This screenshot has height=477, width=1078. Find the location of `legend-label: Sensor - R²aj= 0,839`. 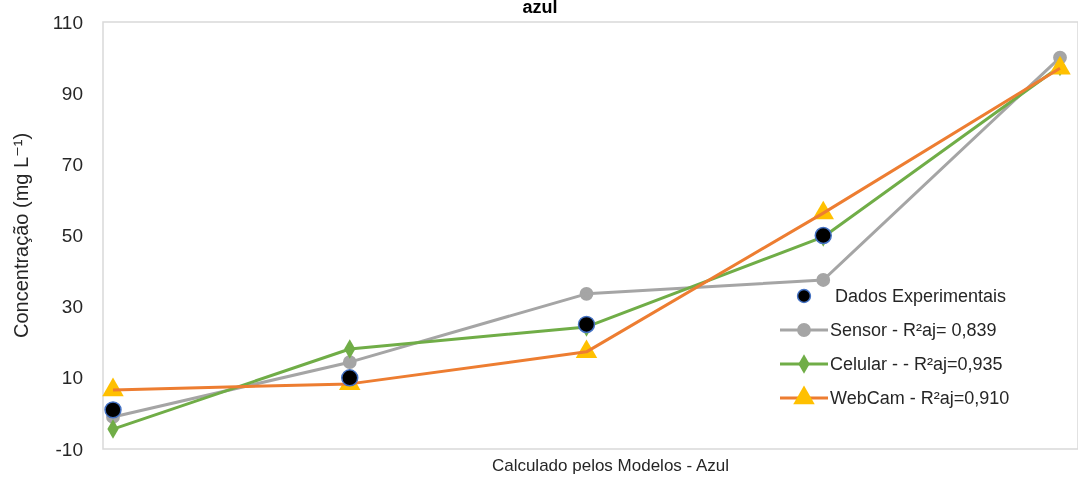

legend-label: Sensor - R²aj= 0,839 is located at coordinates (913, 330).